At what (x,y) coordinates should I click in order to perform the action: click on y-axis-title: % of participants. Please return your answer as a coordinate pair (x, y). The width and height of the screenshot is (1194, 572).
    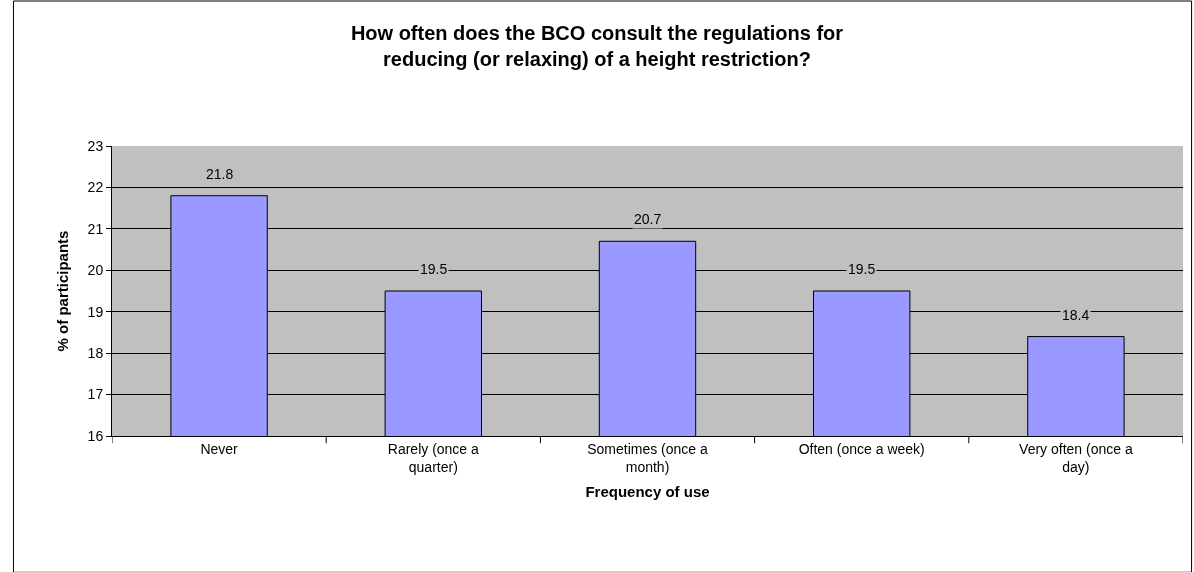
    Looking at the image, I should click on (62, 291).